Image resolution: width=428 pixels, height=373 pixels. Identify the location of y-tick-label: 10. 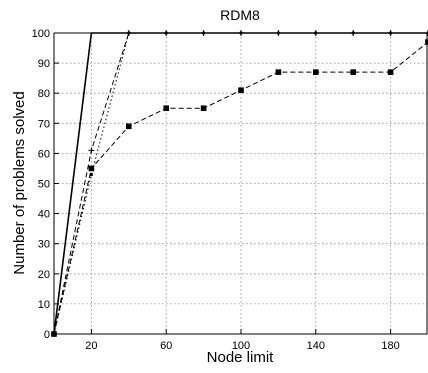
(44, 305).